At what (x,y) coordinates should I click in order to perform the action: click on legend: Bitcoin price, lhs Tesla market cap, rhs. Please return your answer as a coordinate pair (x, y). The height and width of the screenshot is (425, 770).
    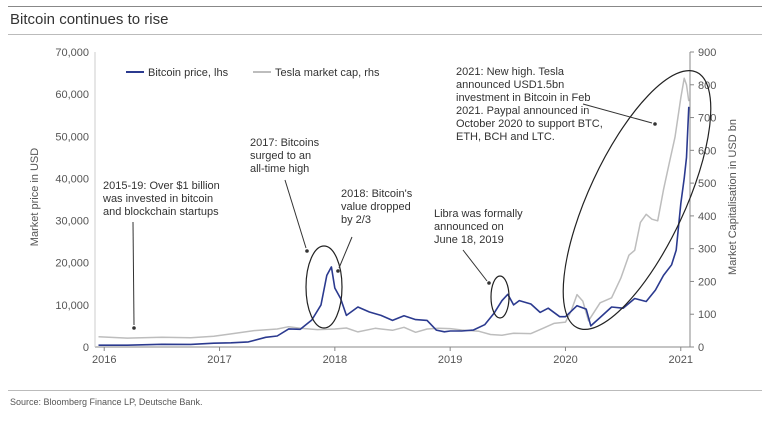
    Looking at the image, I should click on (253, 73).